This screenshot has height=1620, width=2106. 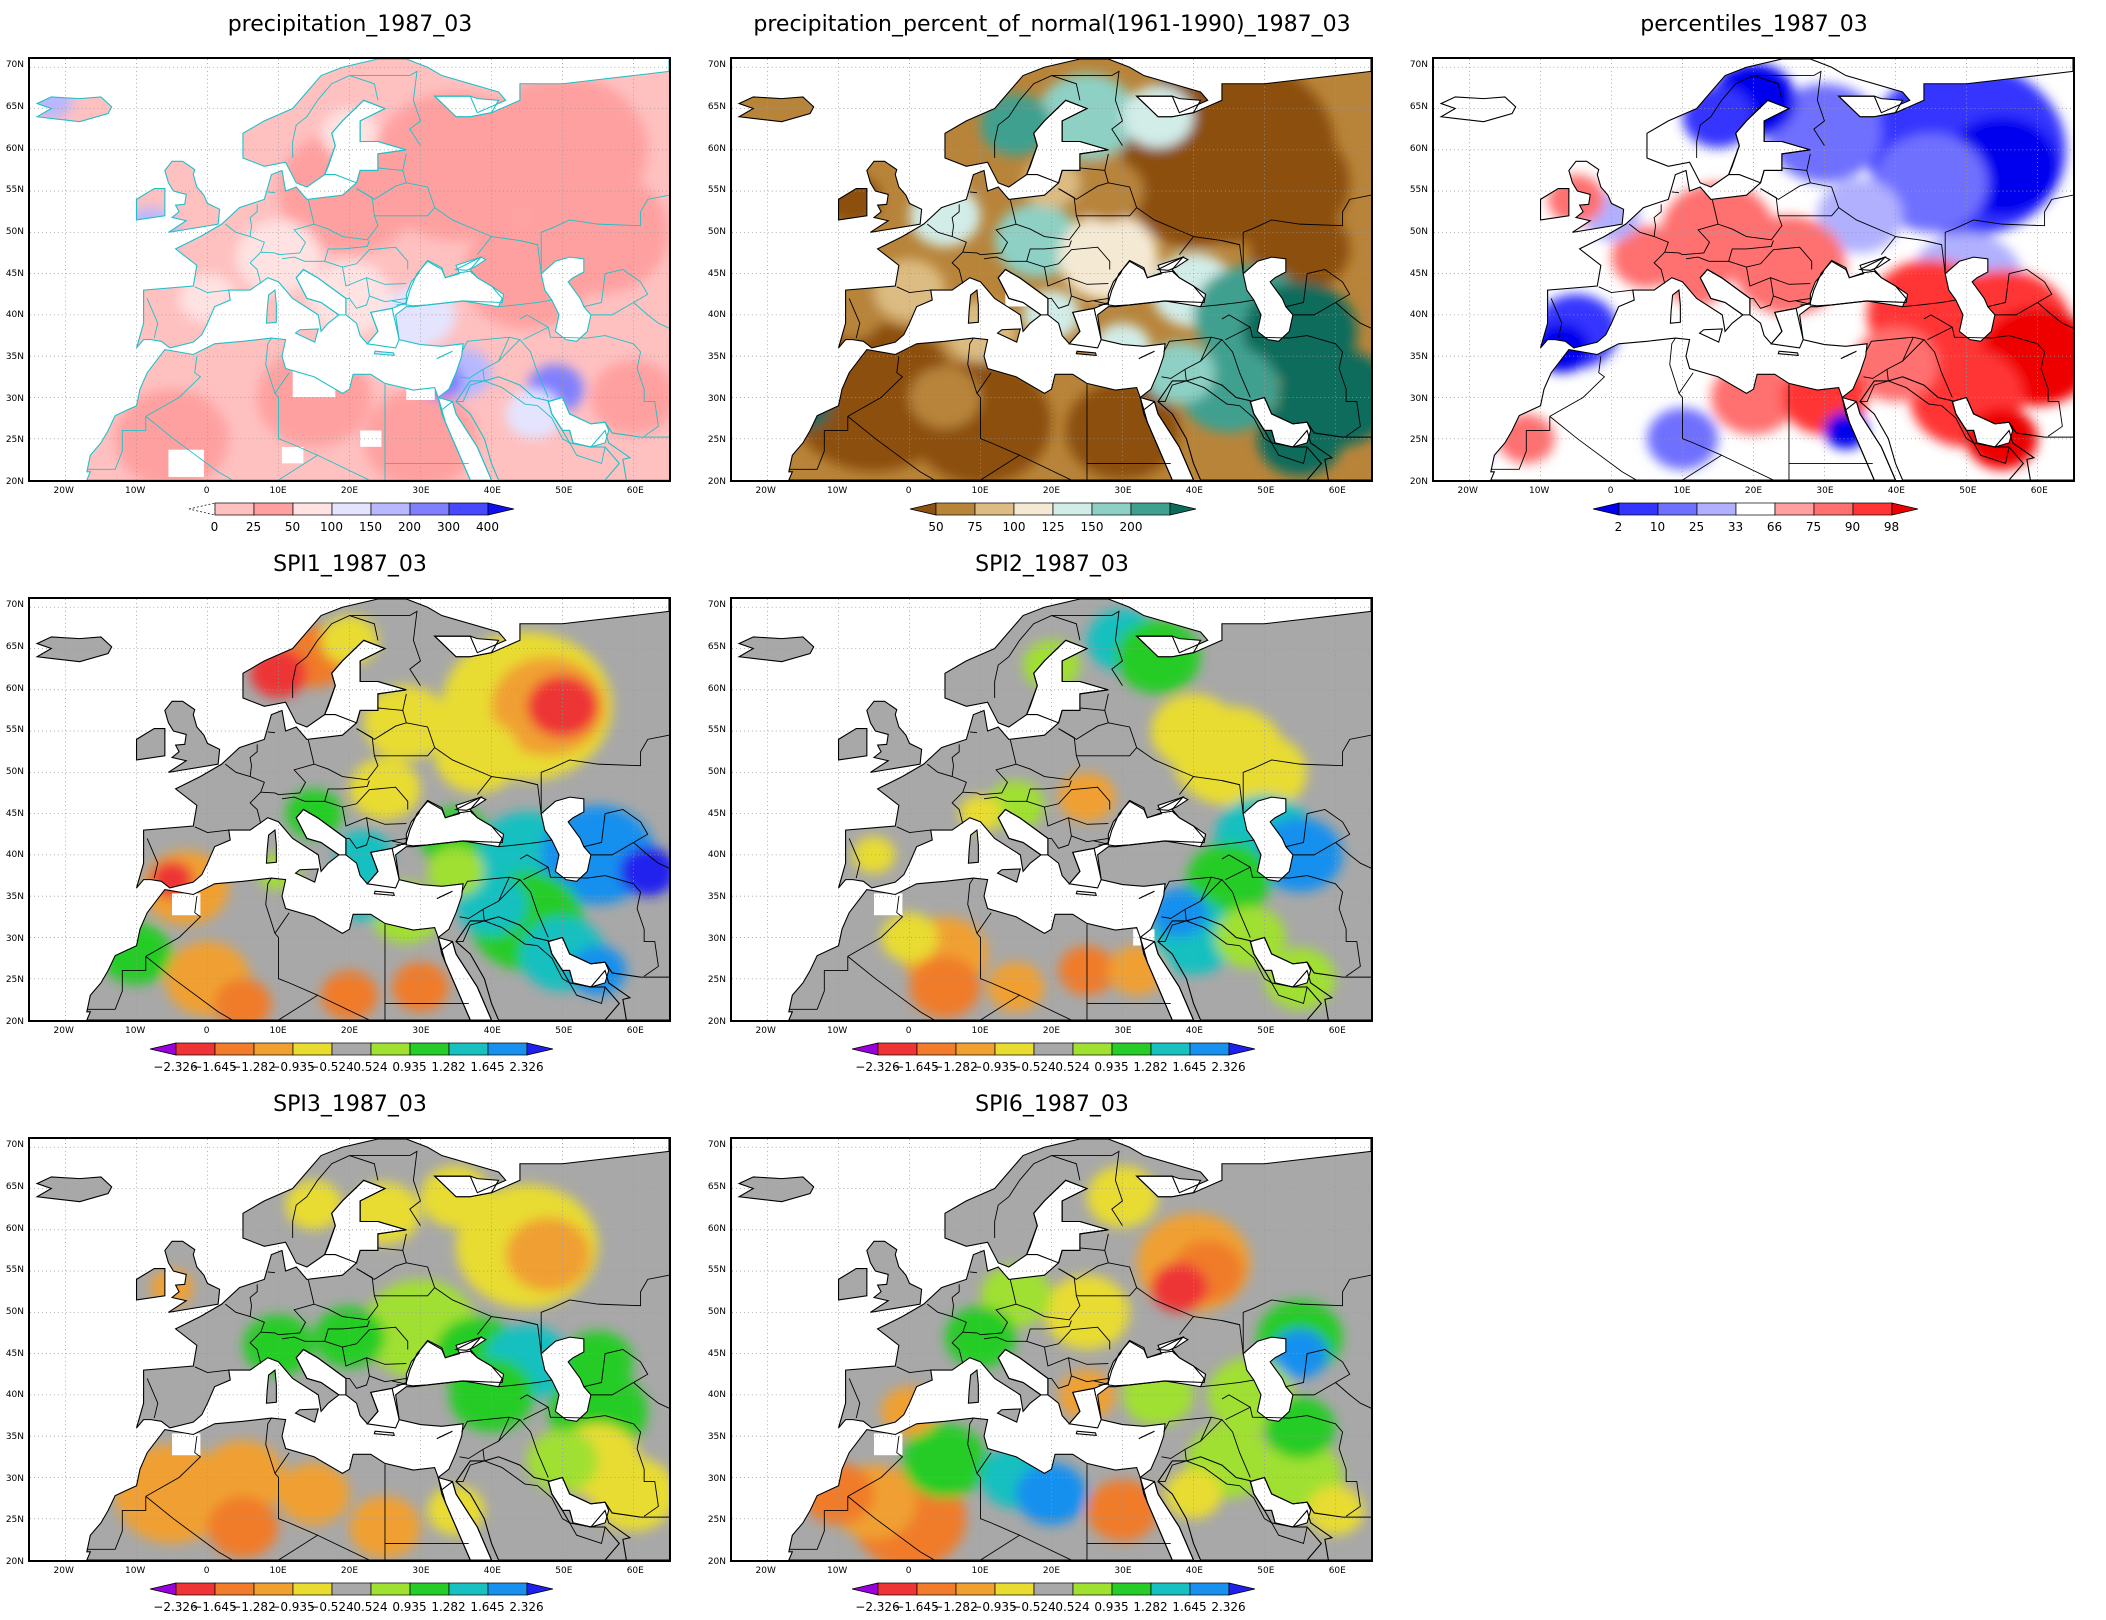 What do you see at coordinates (1194, 1031) in the screenshot?
I see `lon-tick-label: 40E` at bounding box center [1194, 1031].